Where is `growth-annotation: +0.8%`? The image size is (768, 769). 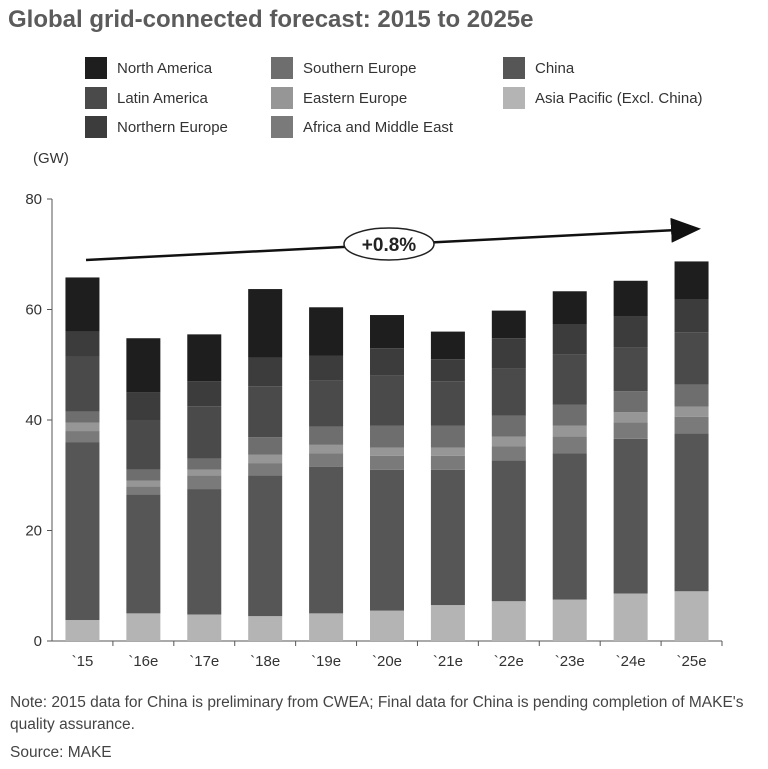 growth-annotation: +0.8% is located at coordinates (389, 245).